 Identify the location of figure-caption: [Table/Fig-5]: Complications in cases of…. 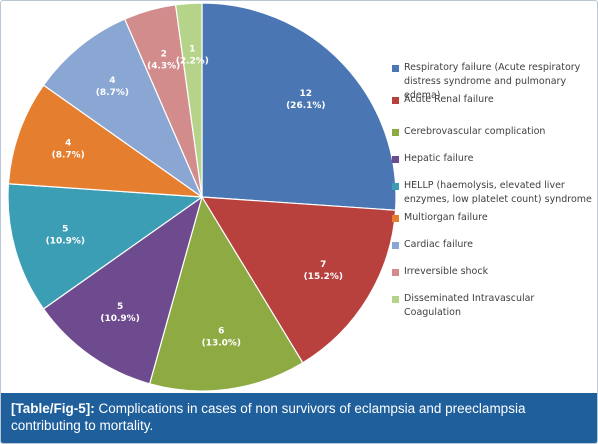
(299, 418).